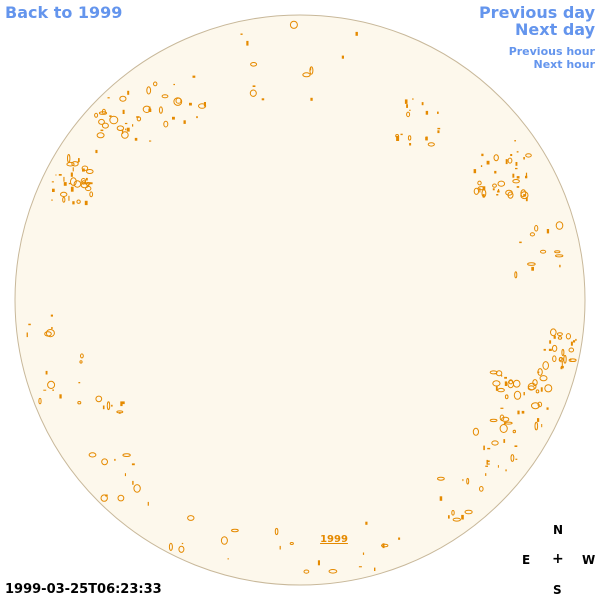 The image size is (600, 600). Describe the element at coordinates (334, 539) in the screenshot. I see `year-label-link: 1999` at that location.